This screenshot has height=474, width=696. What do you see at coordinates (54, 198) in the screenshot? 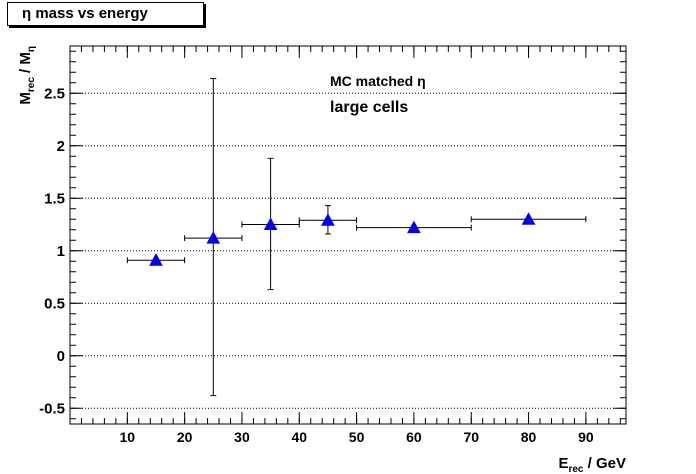
I see `y-tick-label: 1.5` at bounding box center [54, 198].